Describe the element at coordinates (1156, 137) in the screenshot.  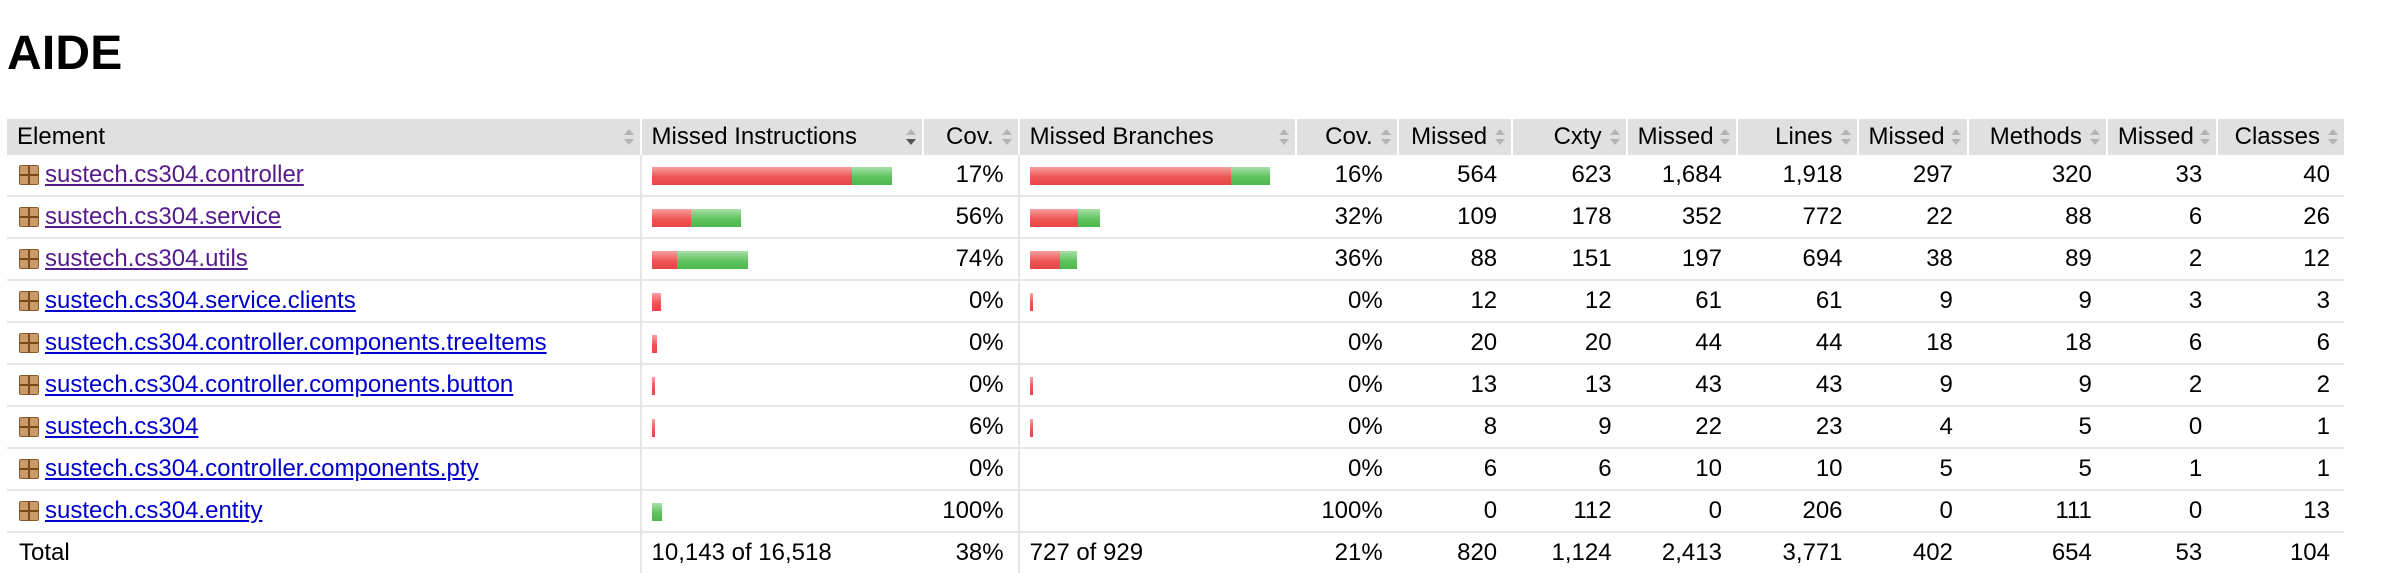
I see `header-missed-branches: Missed Branches` at that location.